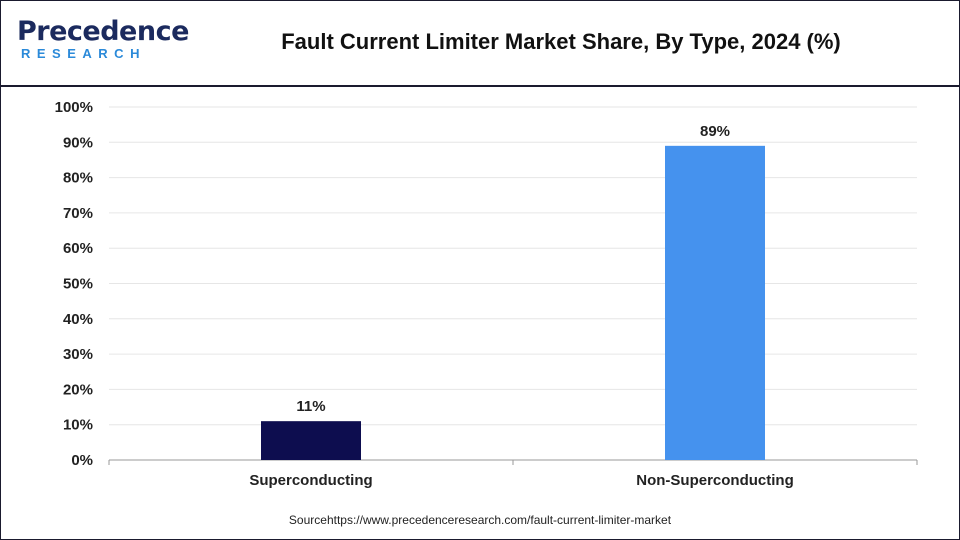 The height and width of the screenshot is (540, 960). I want to click on y-tick-label: 60%, so click(78, 248).